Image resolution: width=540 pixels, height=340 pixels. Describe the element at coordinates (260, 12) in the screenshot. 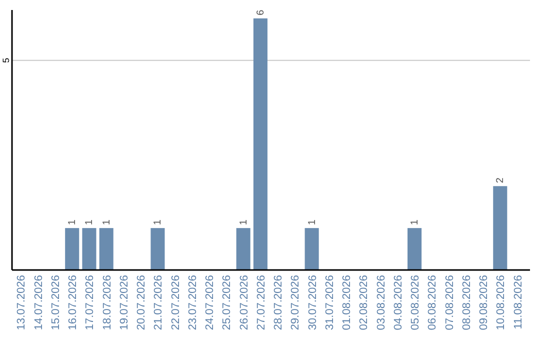

I see `data-label: 6` at that location.